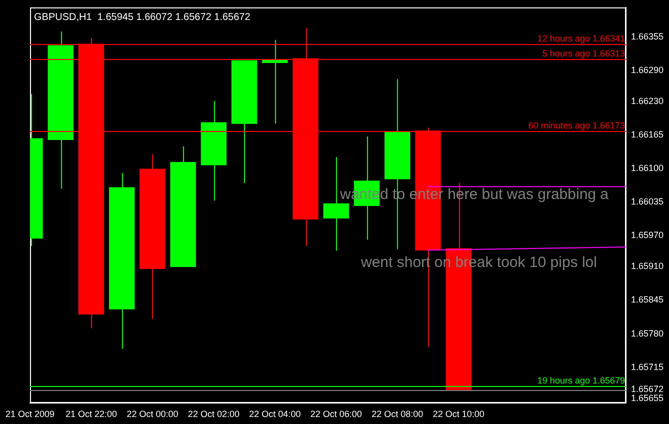  I want to click on x-tick-label: 22 Oct 02:00, so click(214, 413).